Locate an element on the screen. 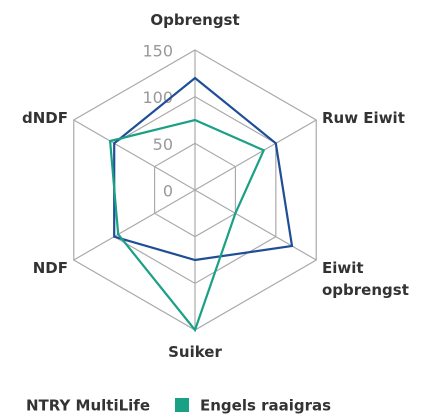 The image size is (430, 419). axis-label: dNDF is located at coordinates (45, 118).